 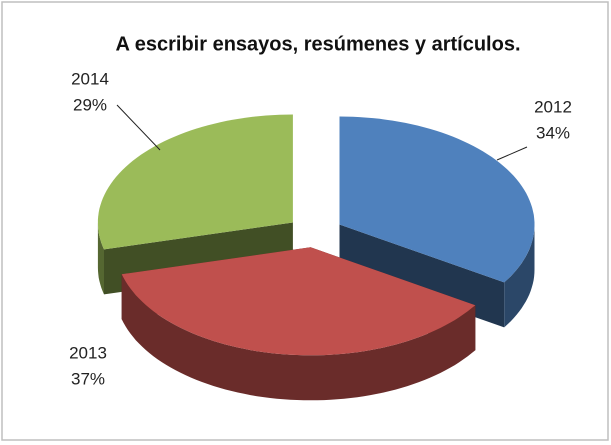 What do you see at coordinates (88, 378) in the screenshot?
I see `data-label-value: 37%` at bounding box center [88, 378].